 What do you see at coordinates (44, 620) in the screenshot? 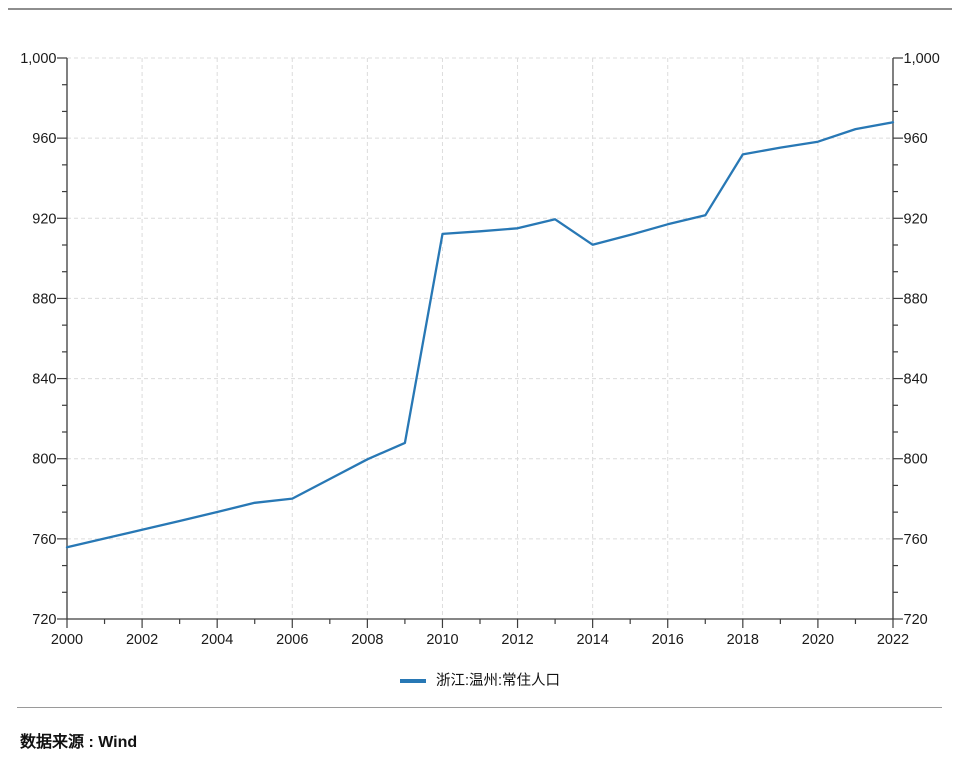
I see `y-tick-label-left: 720` at bounding box center [44, 620].